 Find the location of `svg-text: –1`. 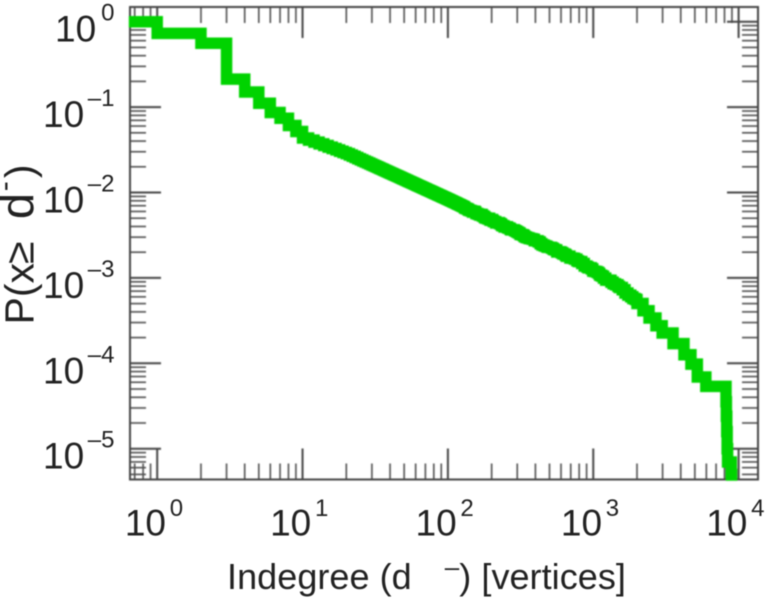

svg-text: –1 is located at coordinates (101, 98).